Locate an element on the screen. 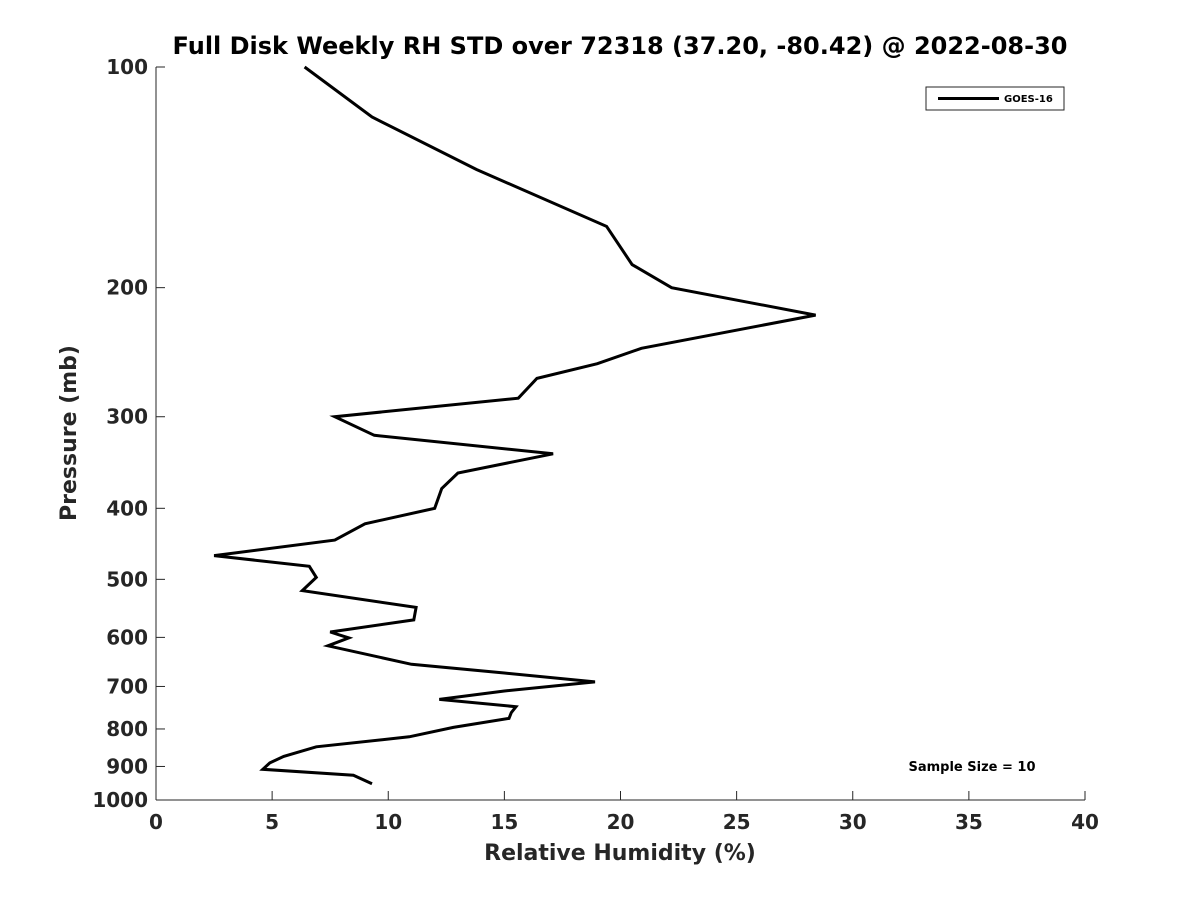 The height and width of the screenshot is (900, 1200). legend: GOES-16 is located at coordinates (995, 98).